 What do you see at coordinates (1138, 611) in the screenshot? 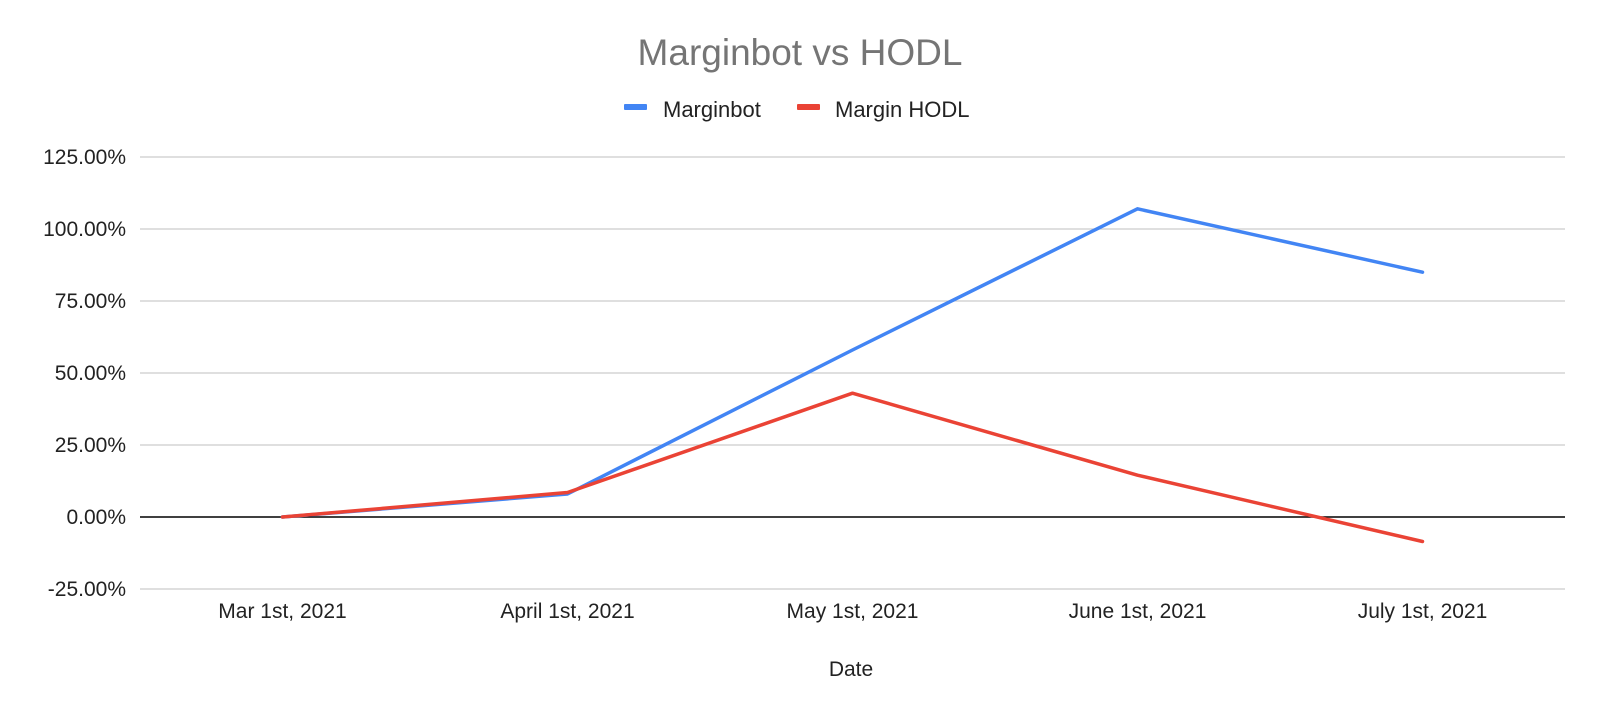
I see `x-tick-label: June 1st, 2021` at bounding box center [1138, 611].